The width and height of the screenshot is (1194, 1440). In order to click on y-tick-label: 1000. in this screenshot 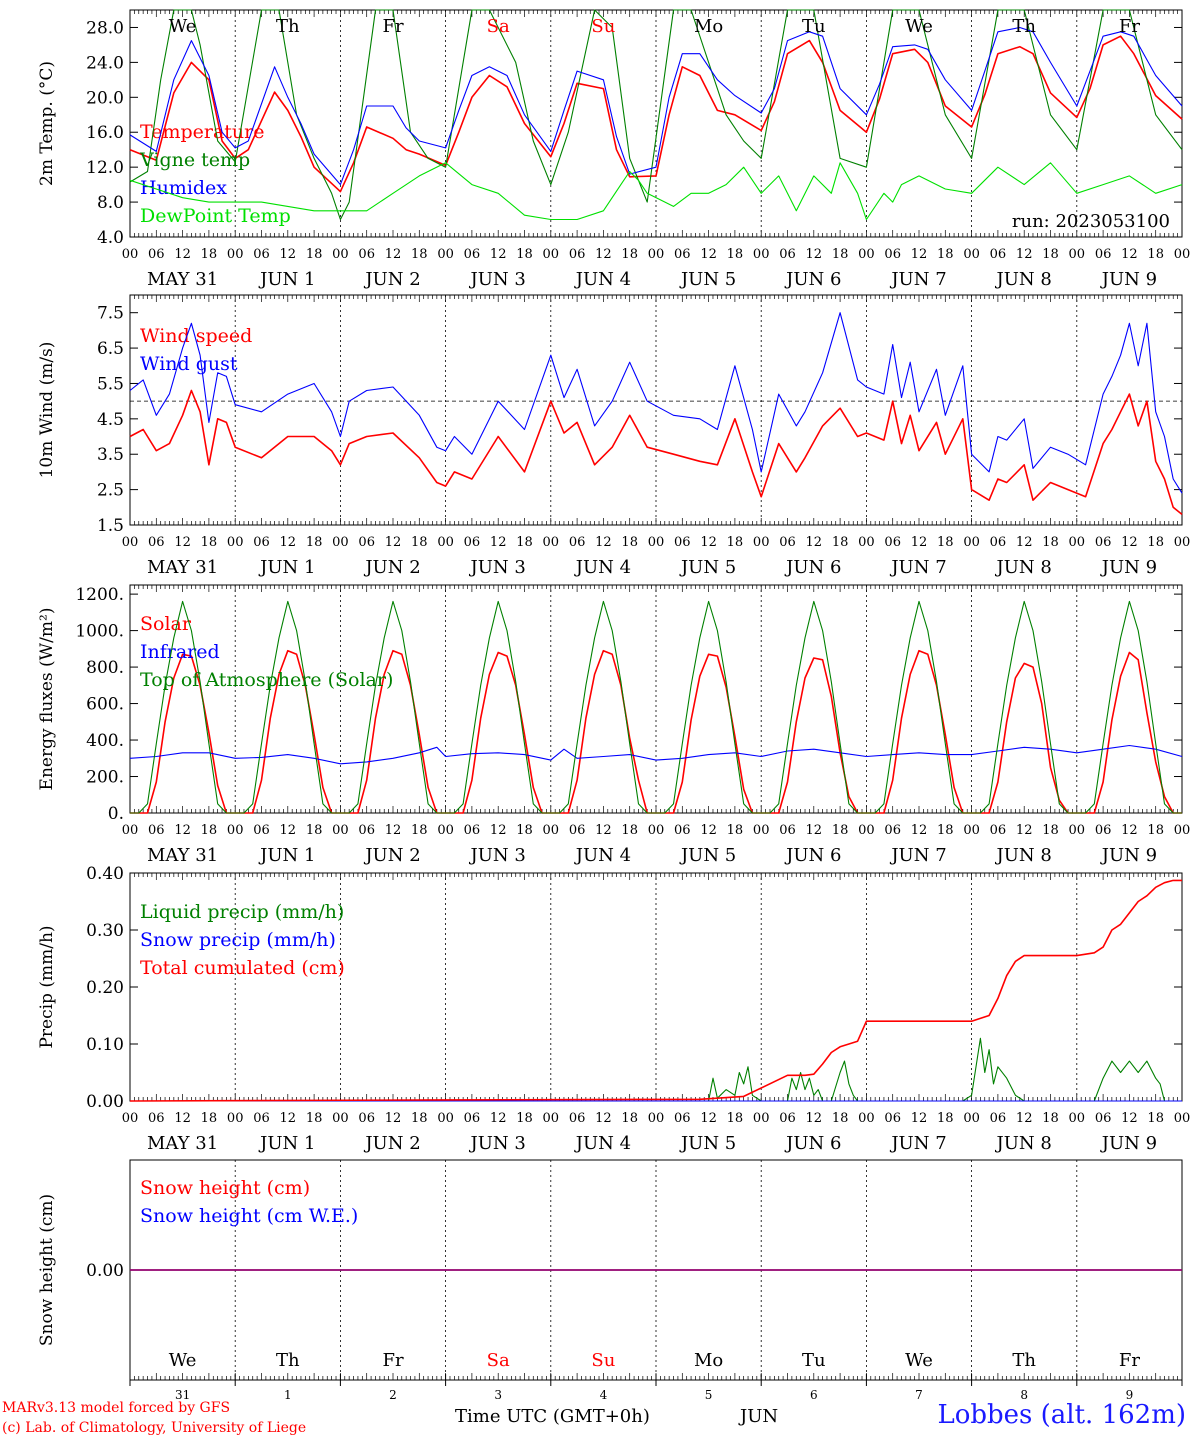, I will do `click(99, 632)`.